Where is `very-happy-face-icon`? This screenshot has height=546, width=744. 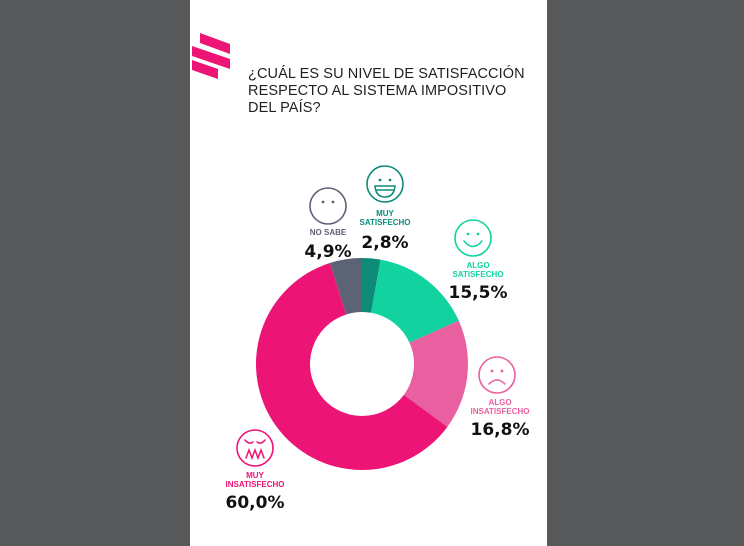
very-happy-face-icon is located at coordinates (385, 184).